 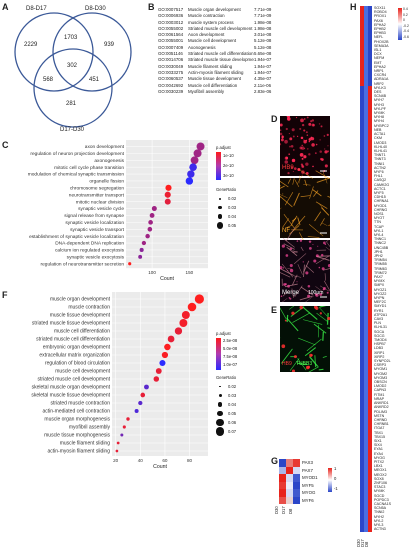 What do you see at coordinates (379, 394) in the screenshot?
I see `heatmap-h-gene-label: FITM1` at bounding box center [379, 394].